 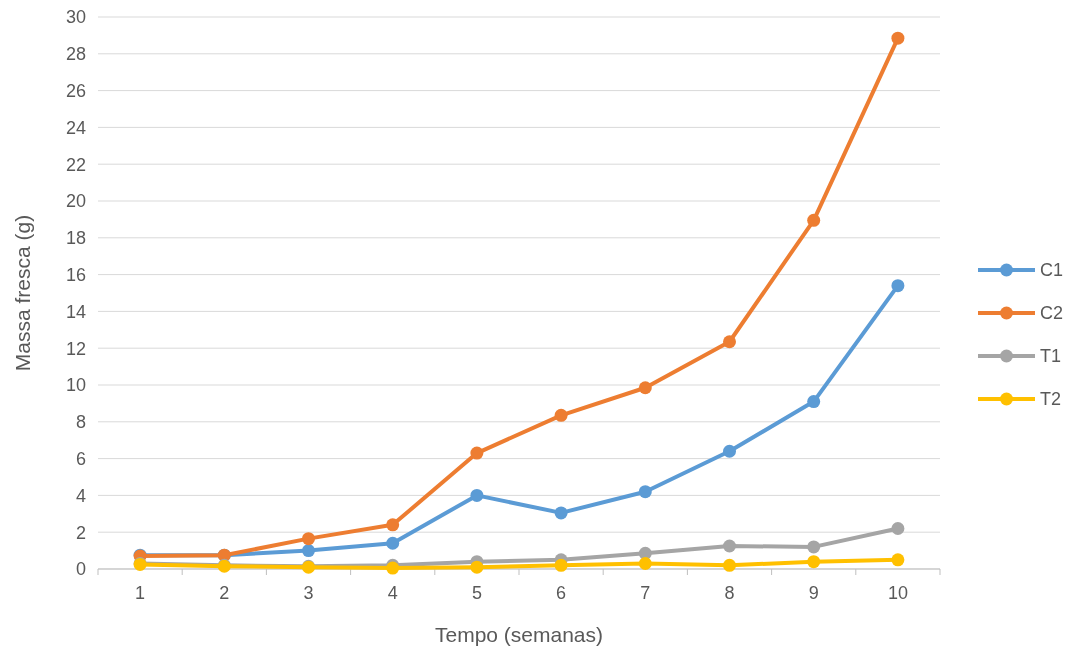 I want to click on legend-label: C2, so click(x=1052, y=313).